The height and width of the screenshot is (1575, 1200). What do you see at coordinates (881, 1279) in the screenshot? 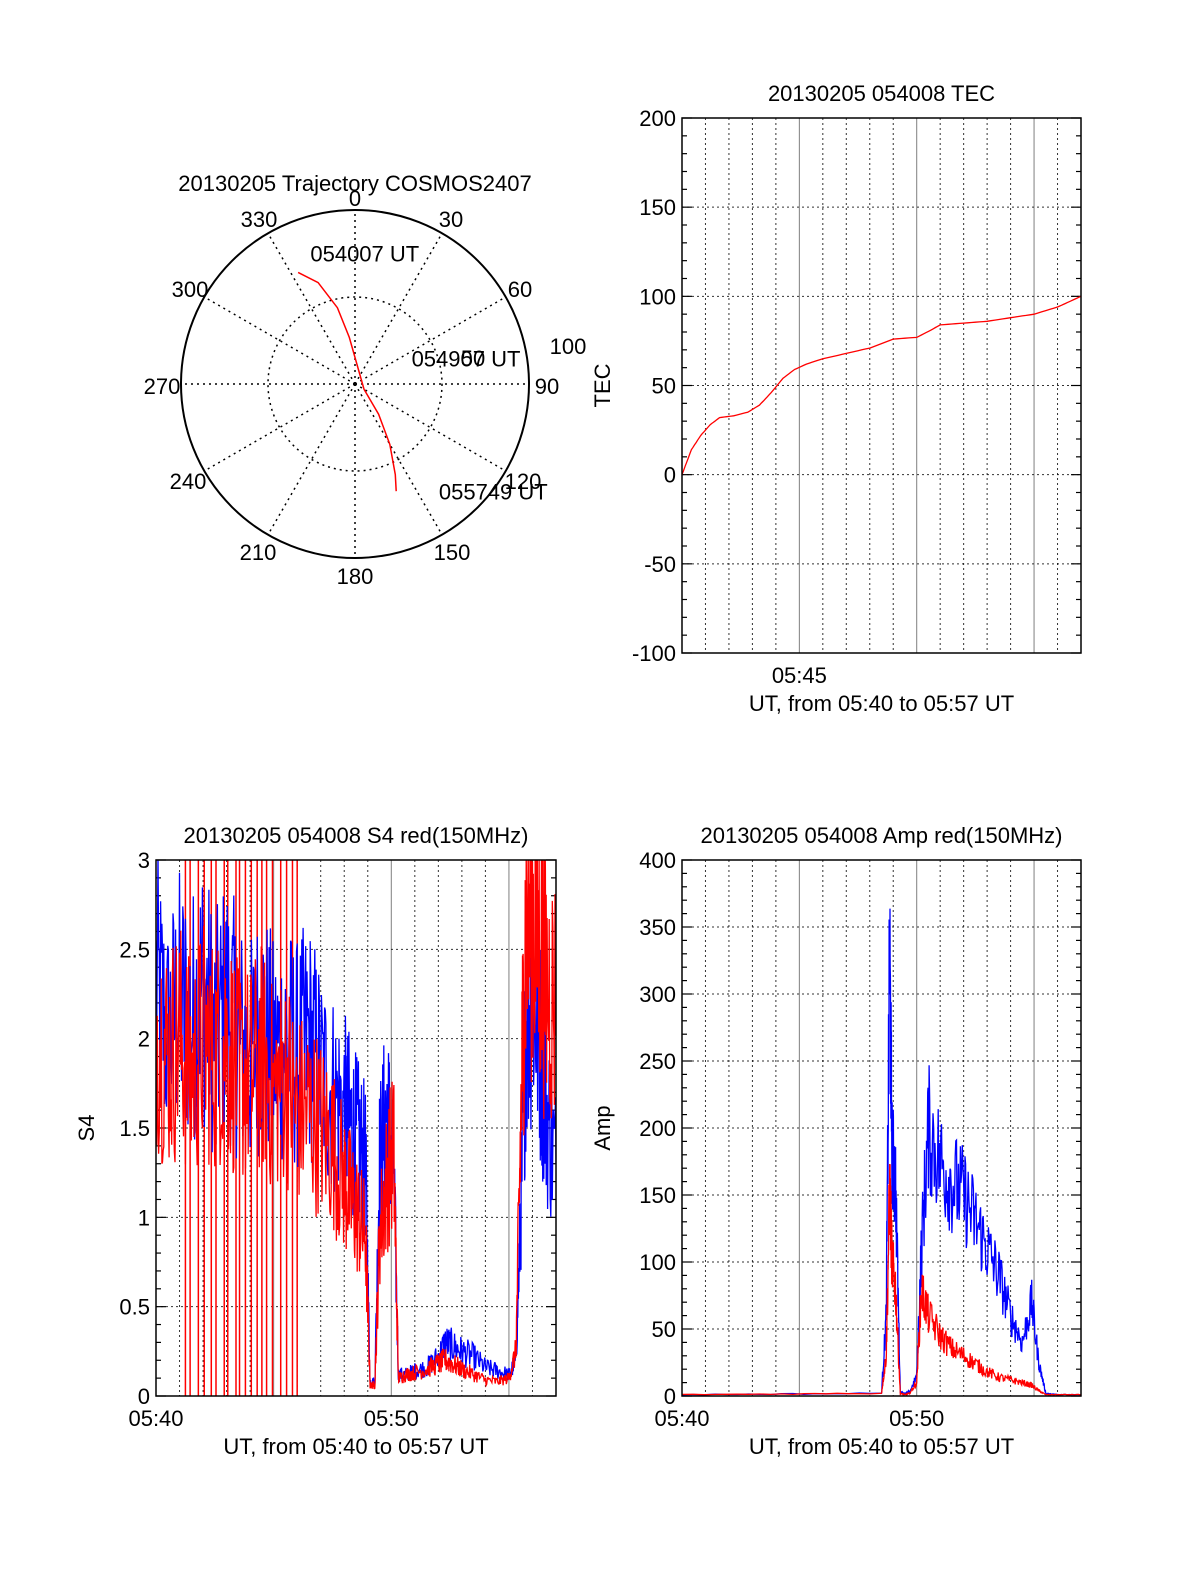
I see `amp-series-red` at bounding box center [881, 1279].